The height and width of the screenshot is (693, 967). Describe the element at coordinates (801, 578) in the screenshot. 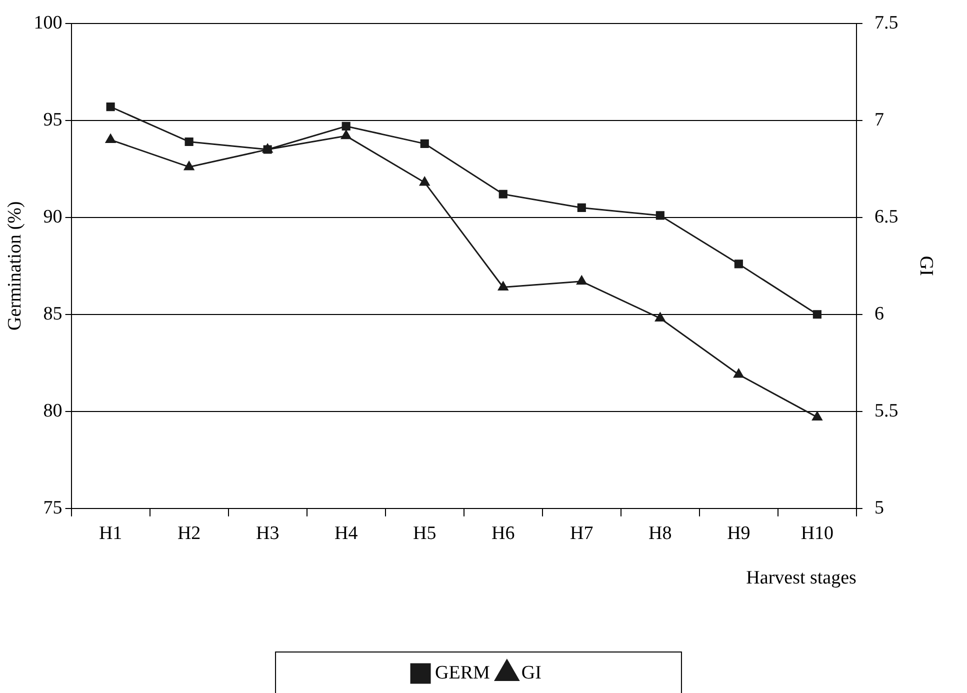

I see `x-axis-title: Harvest stages` at that location.